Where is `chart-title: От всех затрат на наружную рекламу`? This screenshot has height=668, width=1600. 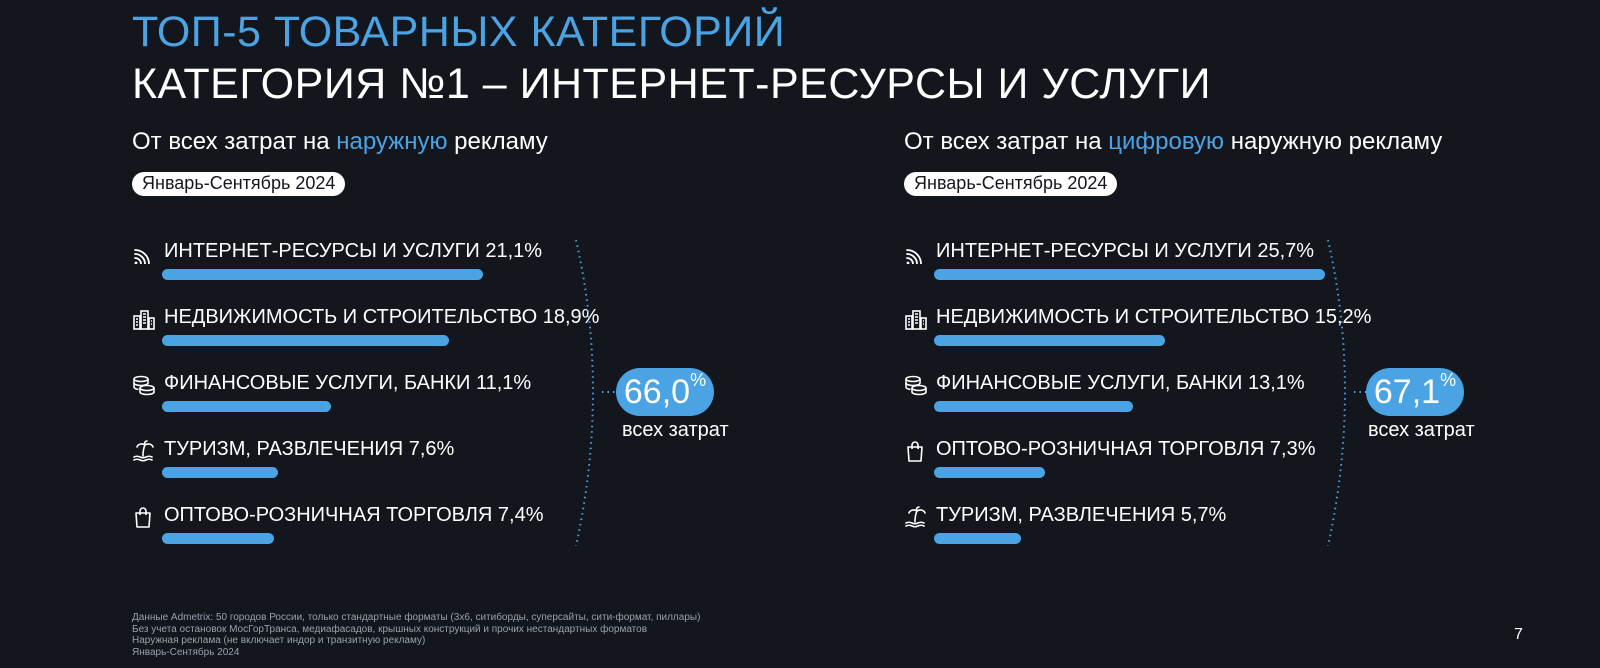 chart-title: От всех затрат на наружную рекламу is located at coordinates (340, 142).